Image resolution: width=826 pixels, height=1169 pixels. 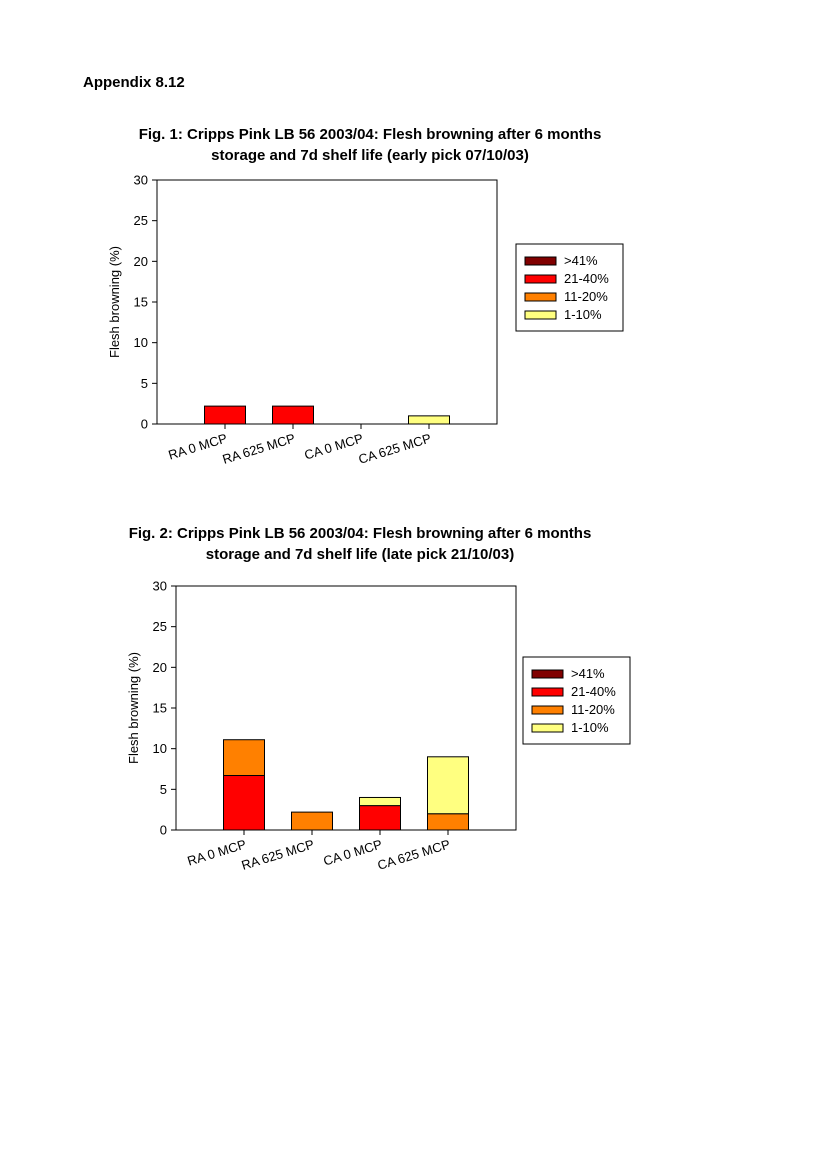 I want to click on x-tick-label: RA 0 MCP, so click(x=216, y=853).